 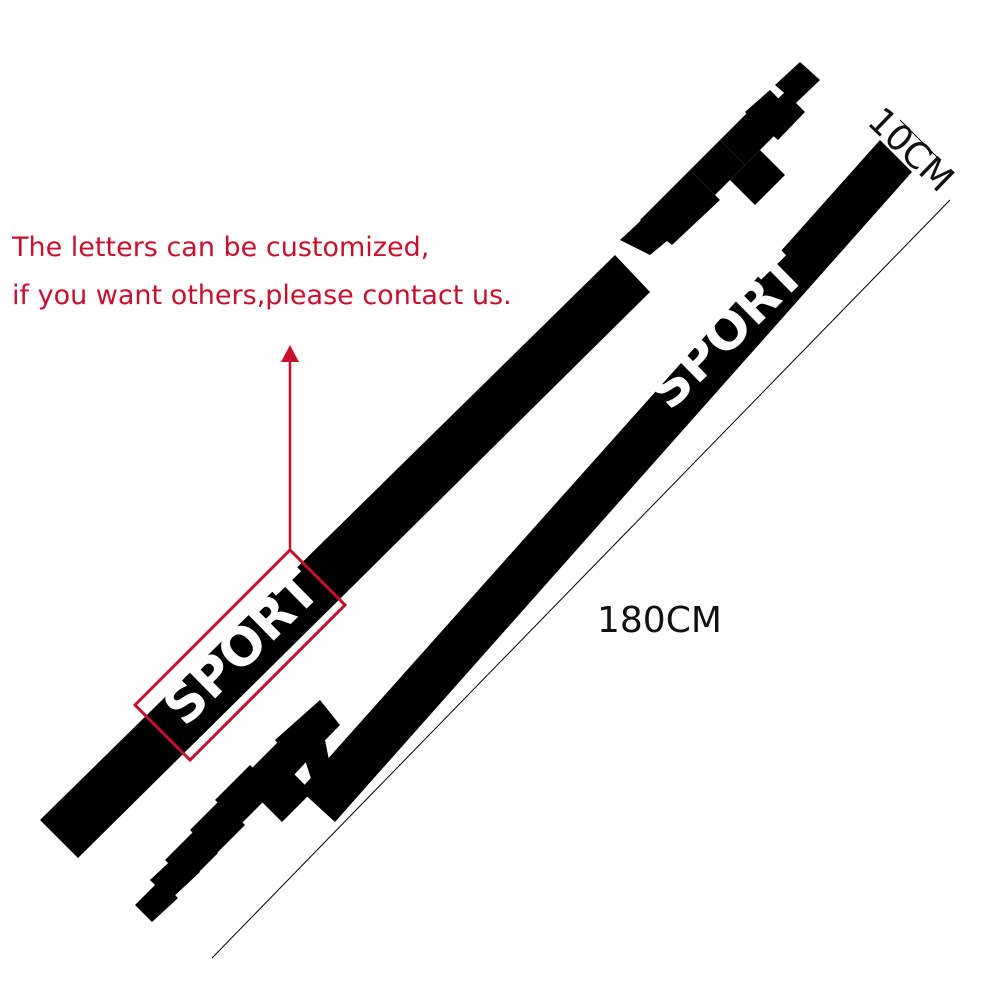 What do you see at coordinates (237, 811) in the screenshot?
I see `stripe-bottom-checker-pattern` at bounding box center [237, 811].